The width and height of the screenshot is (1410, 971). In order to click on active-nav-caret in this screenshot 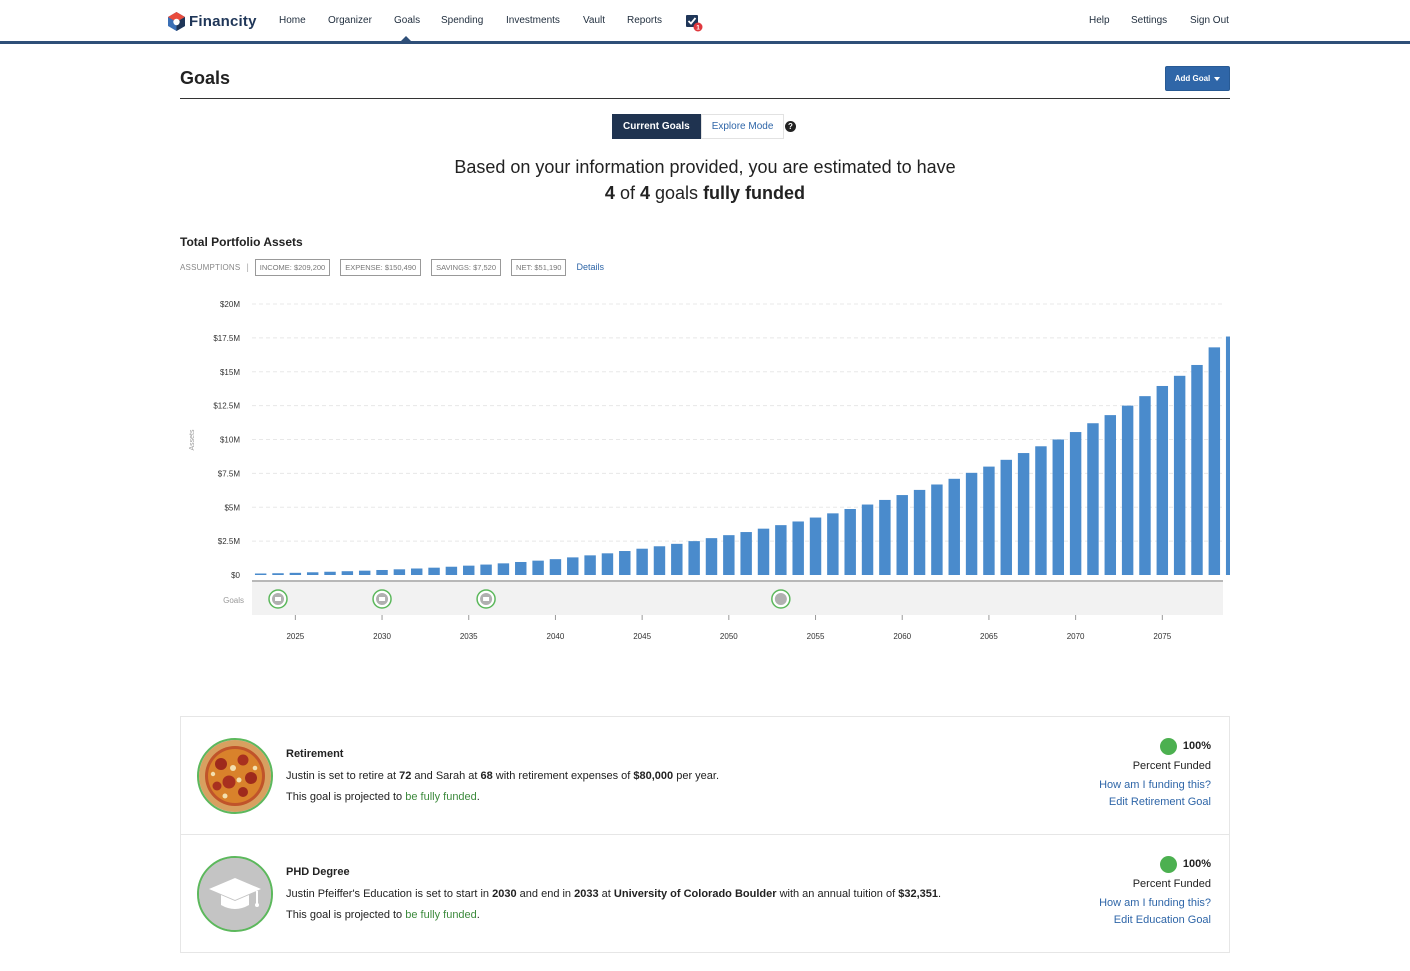, I will do `click(406, 39)`.